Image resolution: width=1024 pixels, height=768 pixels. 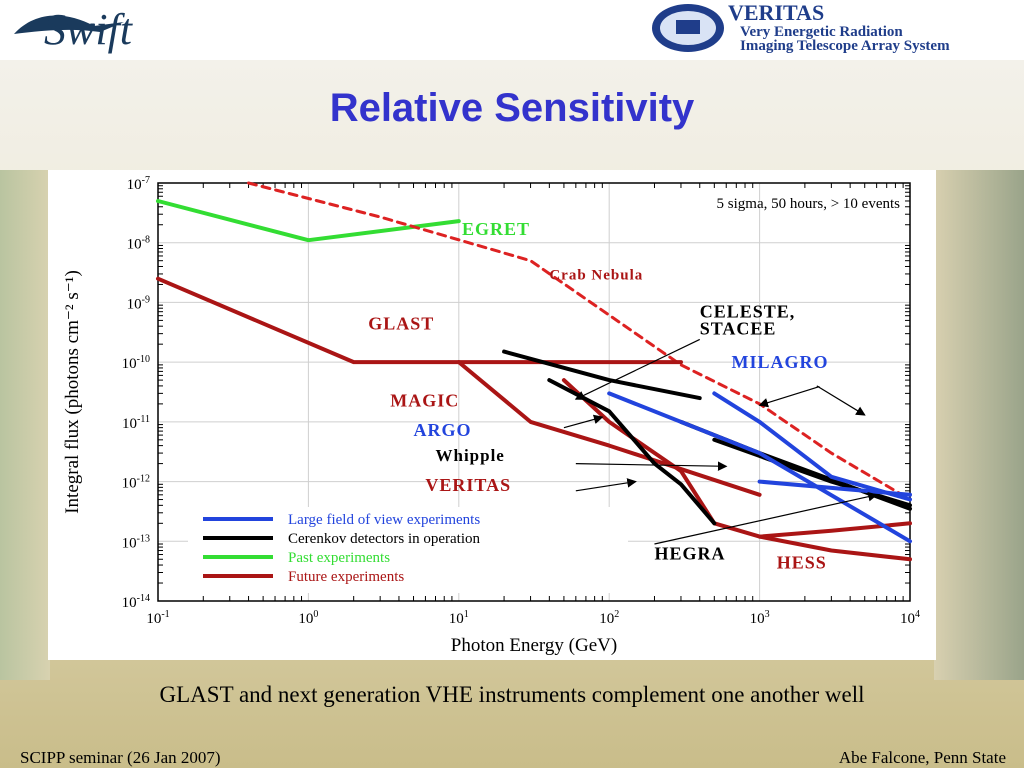 What do you see at coordinates (136, 363) in the screenshot?
I see `y-tick-label: 10⁻¹⁰` at bounding box center [136, 363].